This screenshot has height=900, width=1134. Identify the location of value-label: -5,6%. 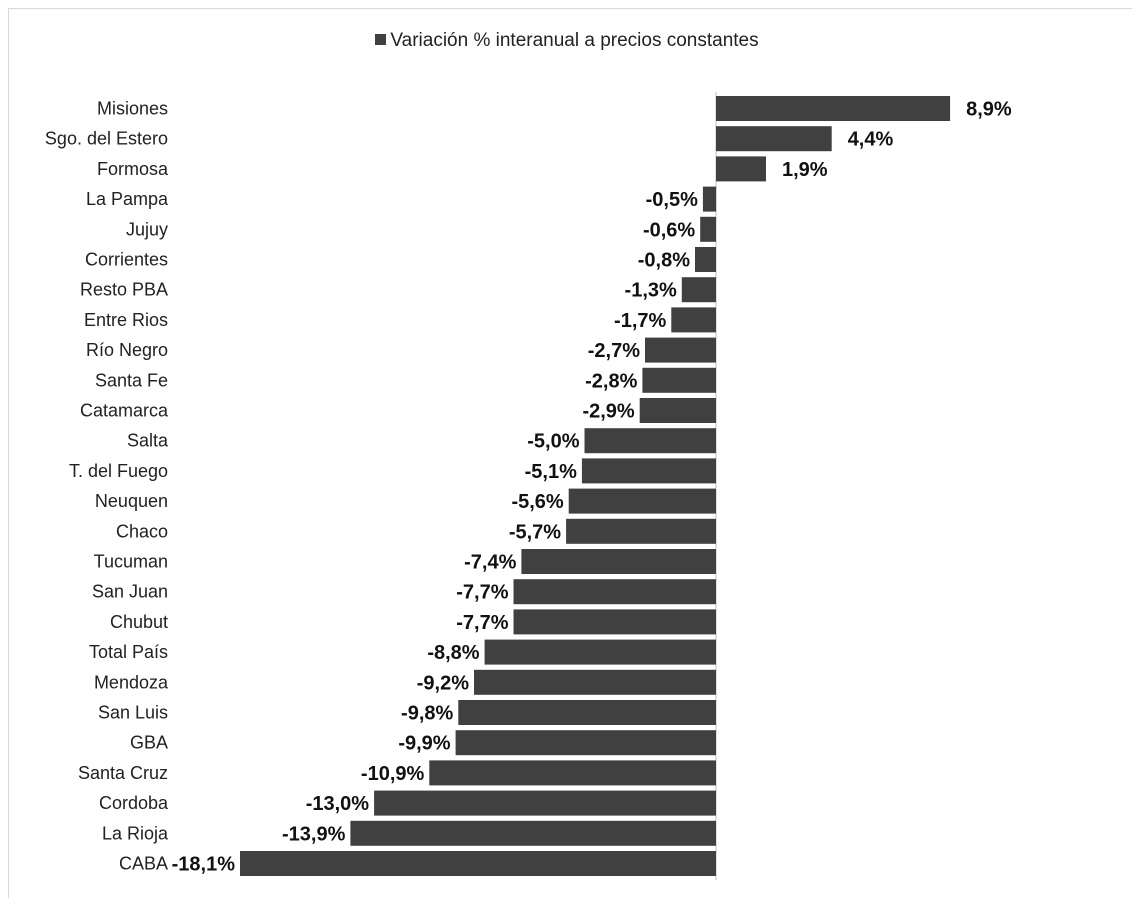
(537, 502).